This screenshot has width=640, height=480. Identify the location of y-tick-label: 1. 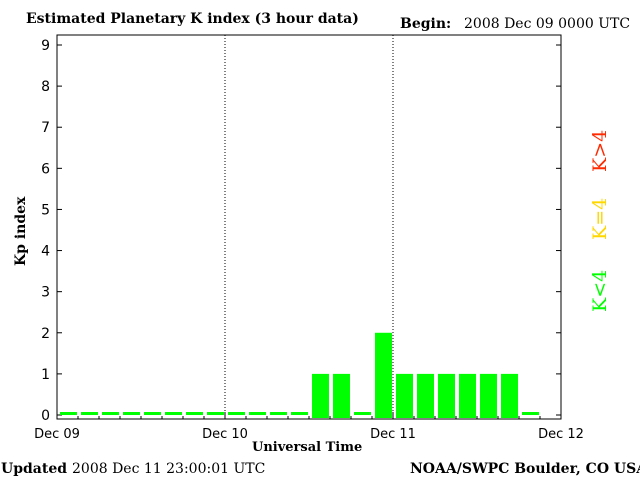
(45, 375).